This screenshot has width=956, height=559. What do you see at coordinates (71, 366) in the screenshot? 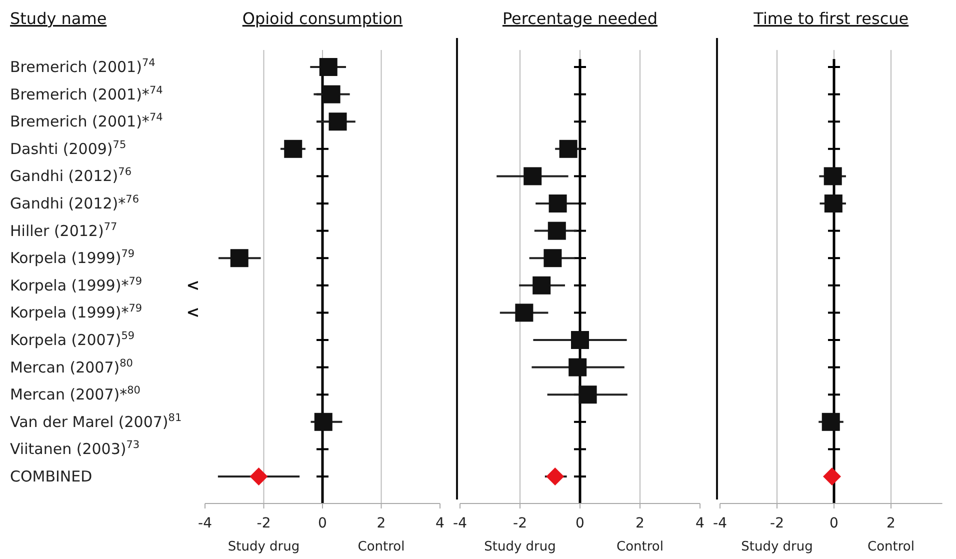
I see `y-tick-label: Mercan (2007)$^{80}$` at bounding box center [71, 366].